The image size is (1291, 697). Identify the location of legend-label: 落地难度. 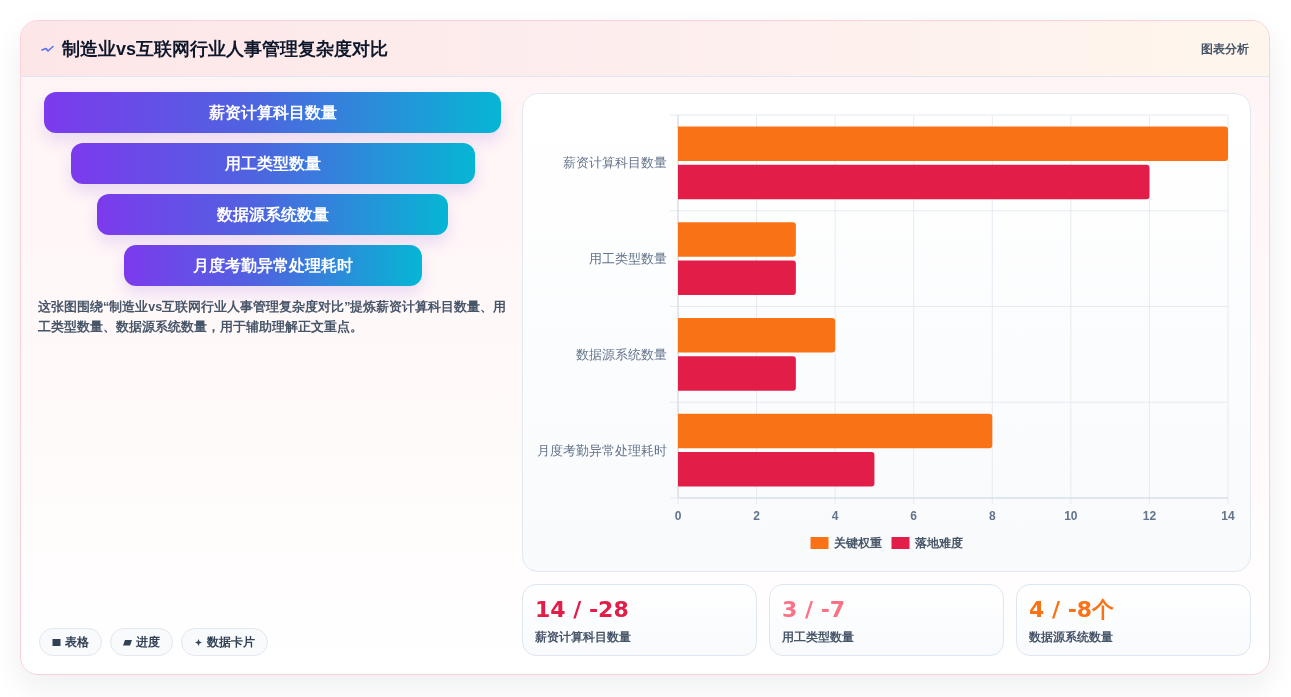
(938, 543).